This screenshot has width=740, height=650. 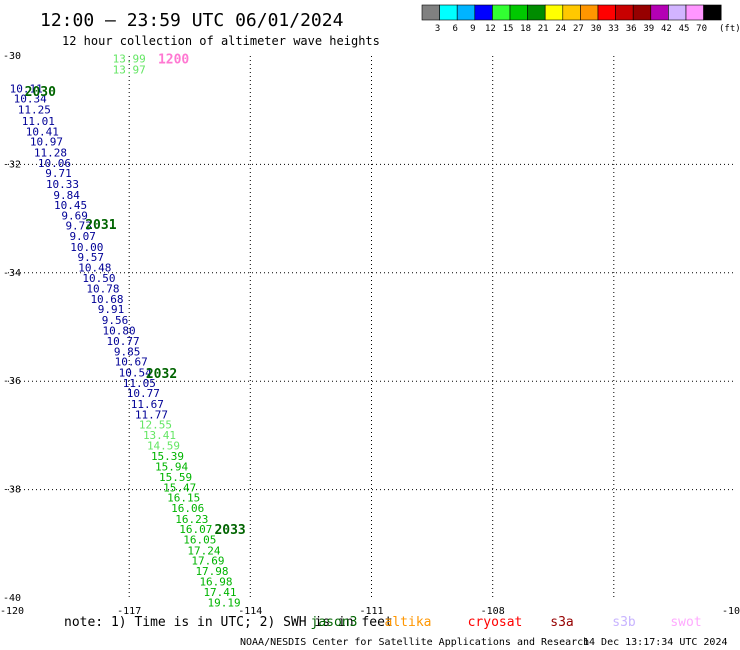 What do you see at coordinates (187, 508) in the screenshot?
I see `data-point-label: 16.06` at bounding box center [187, 508].